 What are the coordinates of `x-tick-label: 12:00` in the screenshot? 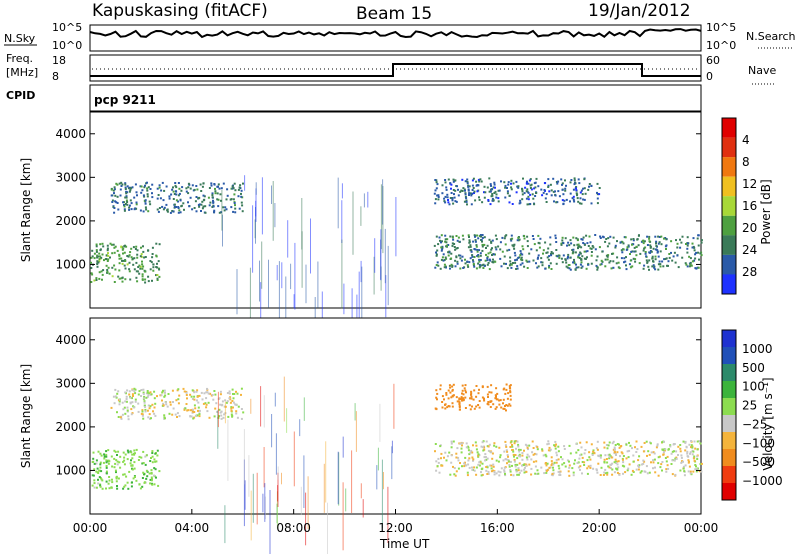 It's located at (395, 528).